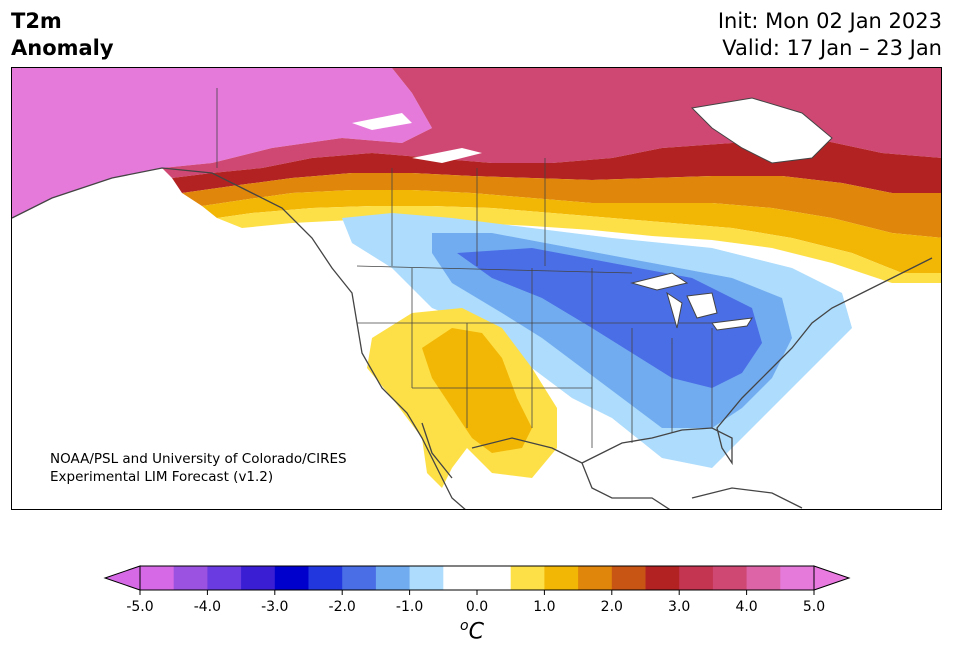 The height and width of the screenshot is (659, 953). What do you see at coordinates (382, 121) in the screenshot?
I see `great-bear-lake` at bounding box center [382, 121].